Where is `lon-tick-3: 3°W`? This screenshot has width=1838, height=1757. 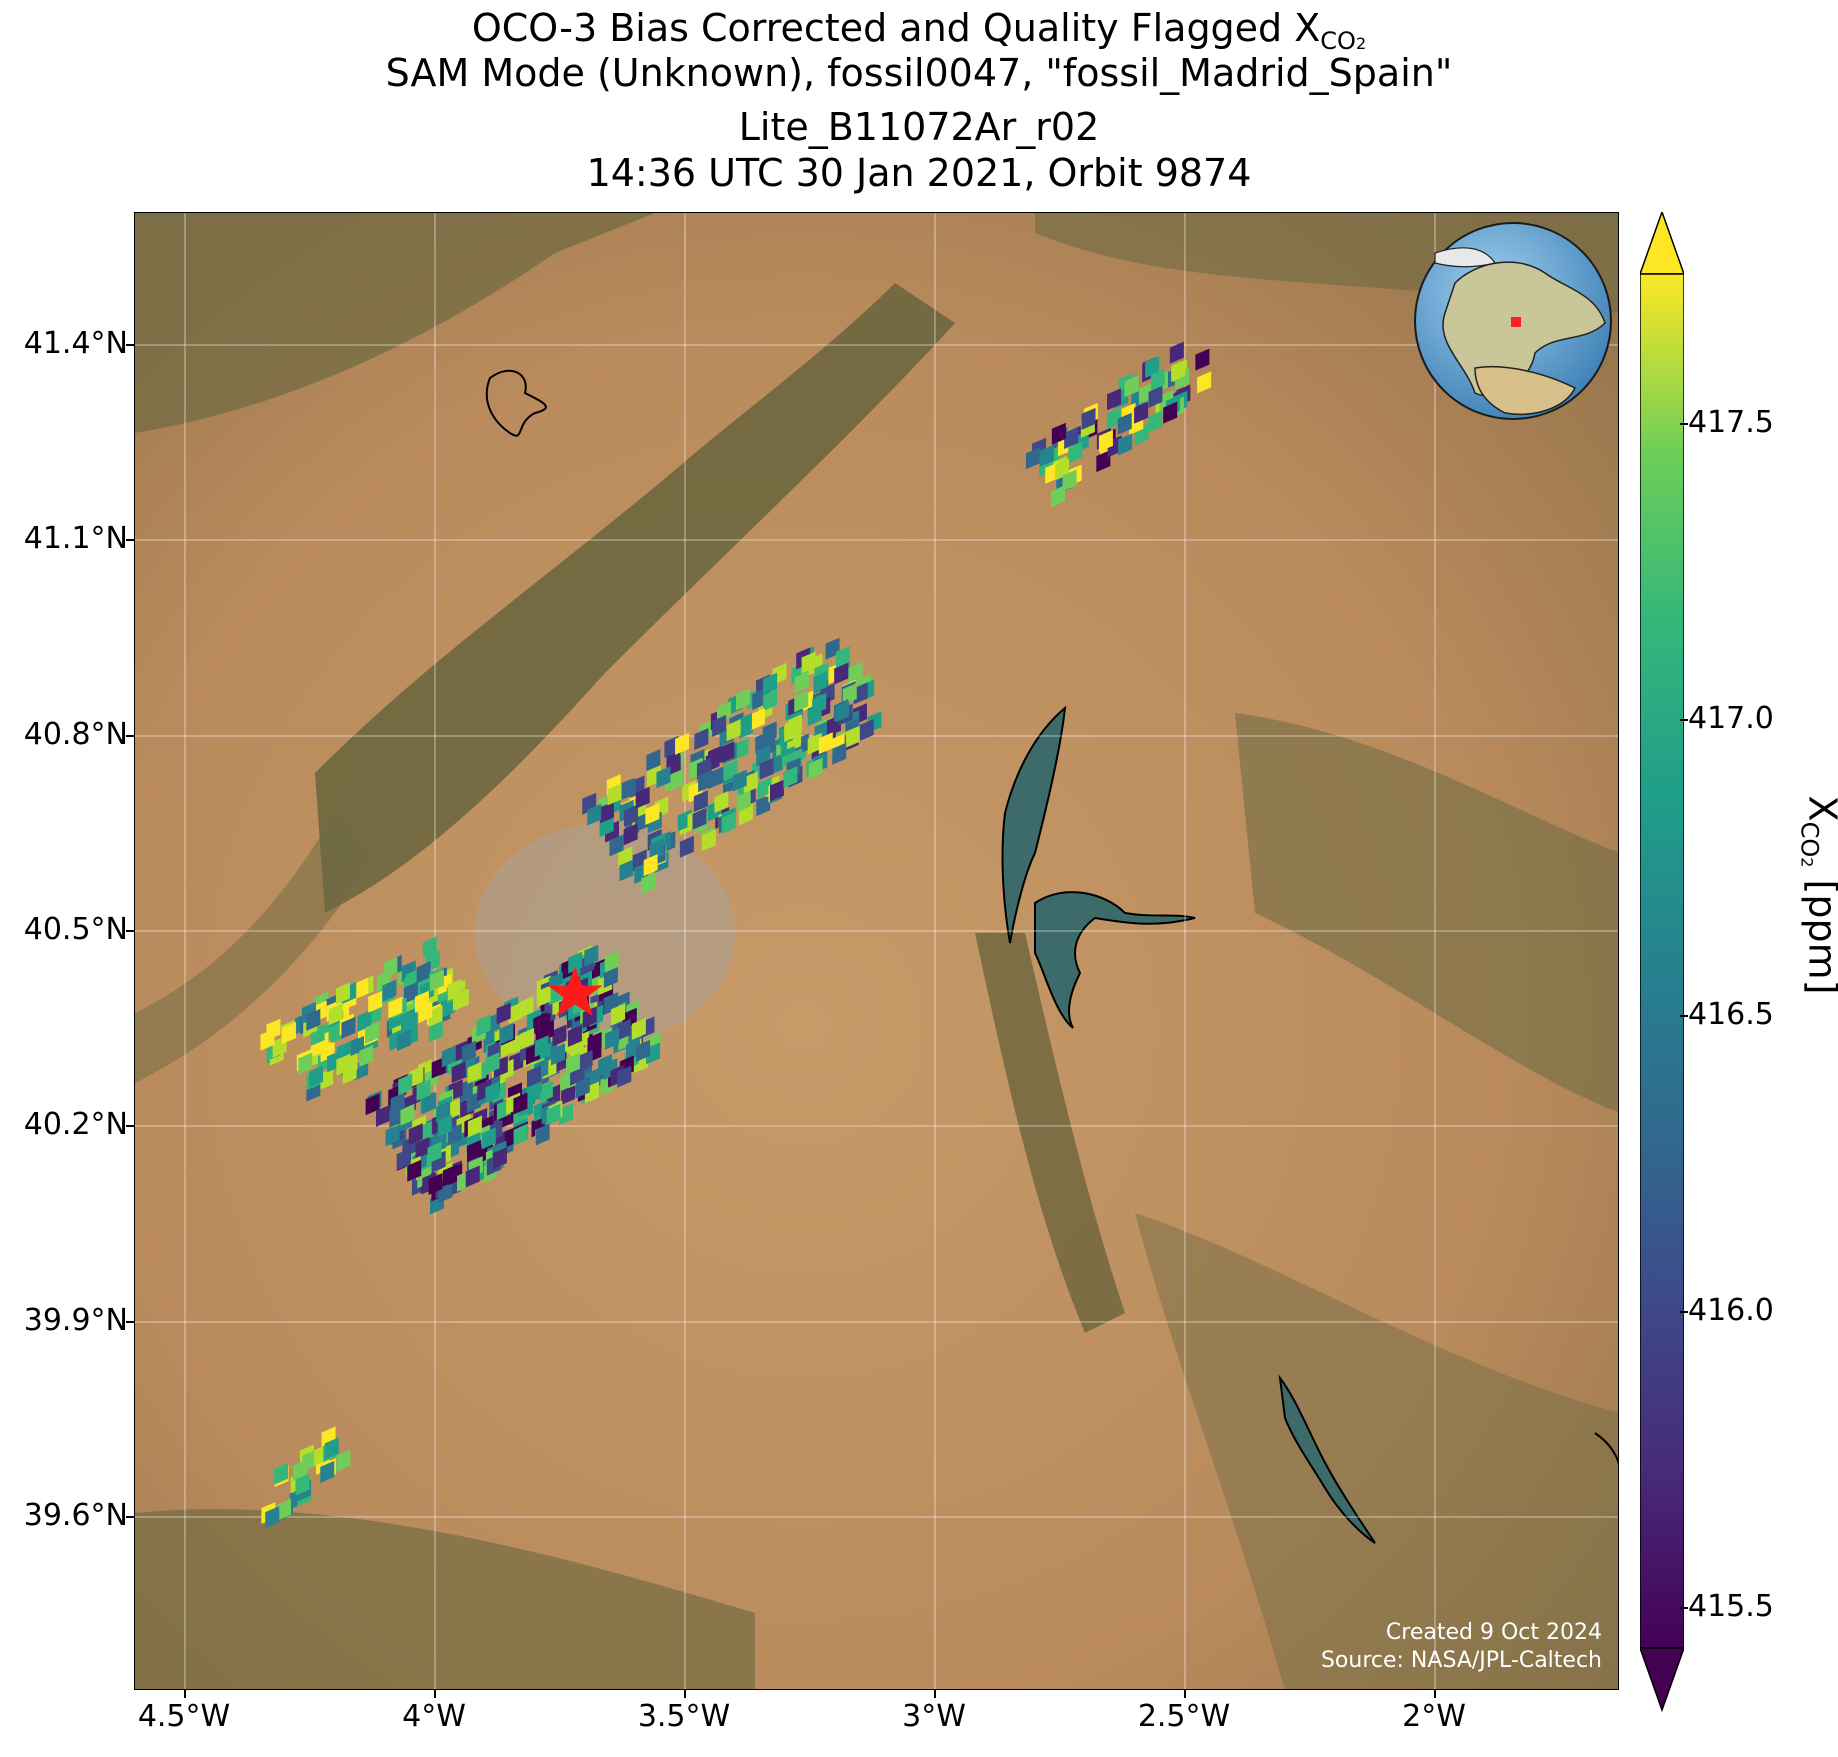
lon-tick-3: 3°W is located at coordinates (934, 1716).